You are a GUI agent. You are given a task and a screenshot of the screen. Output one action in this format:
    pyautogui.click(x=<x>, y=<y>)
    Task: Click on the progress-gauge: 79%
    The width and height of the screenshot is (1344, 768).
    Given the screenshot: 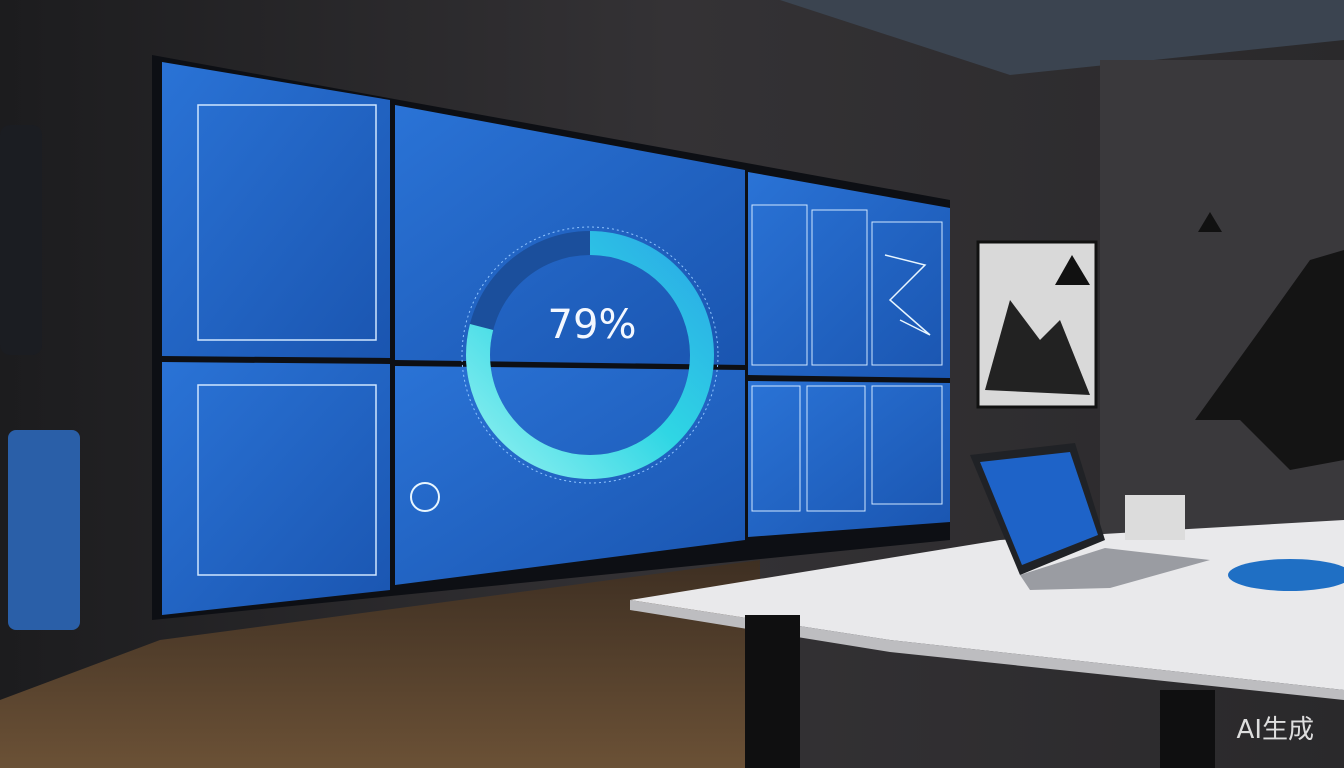 What is the action you would take?
    pyautogui.click(x=590, y=355)
    